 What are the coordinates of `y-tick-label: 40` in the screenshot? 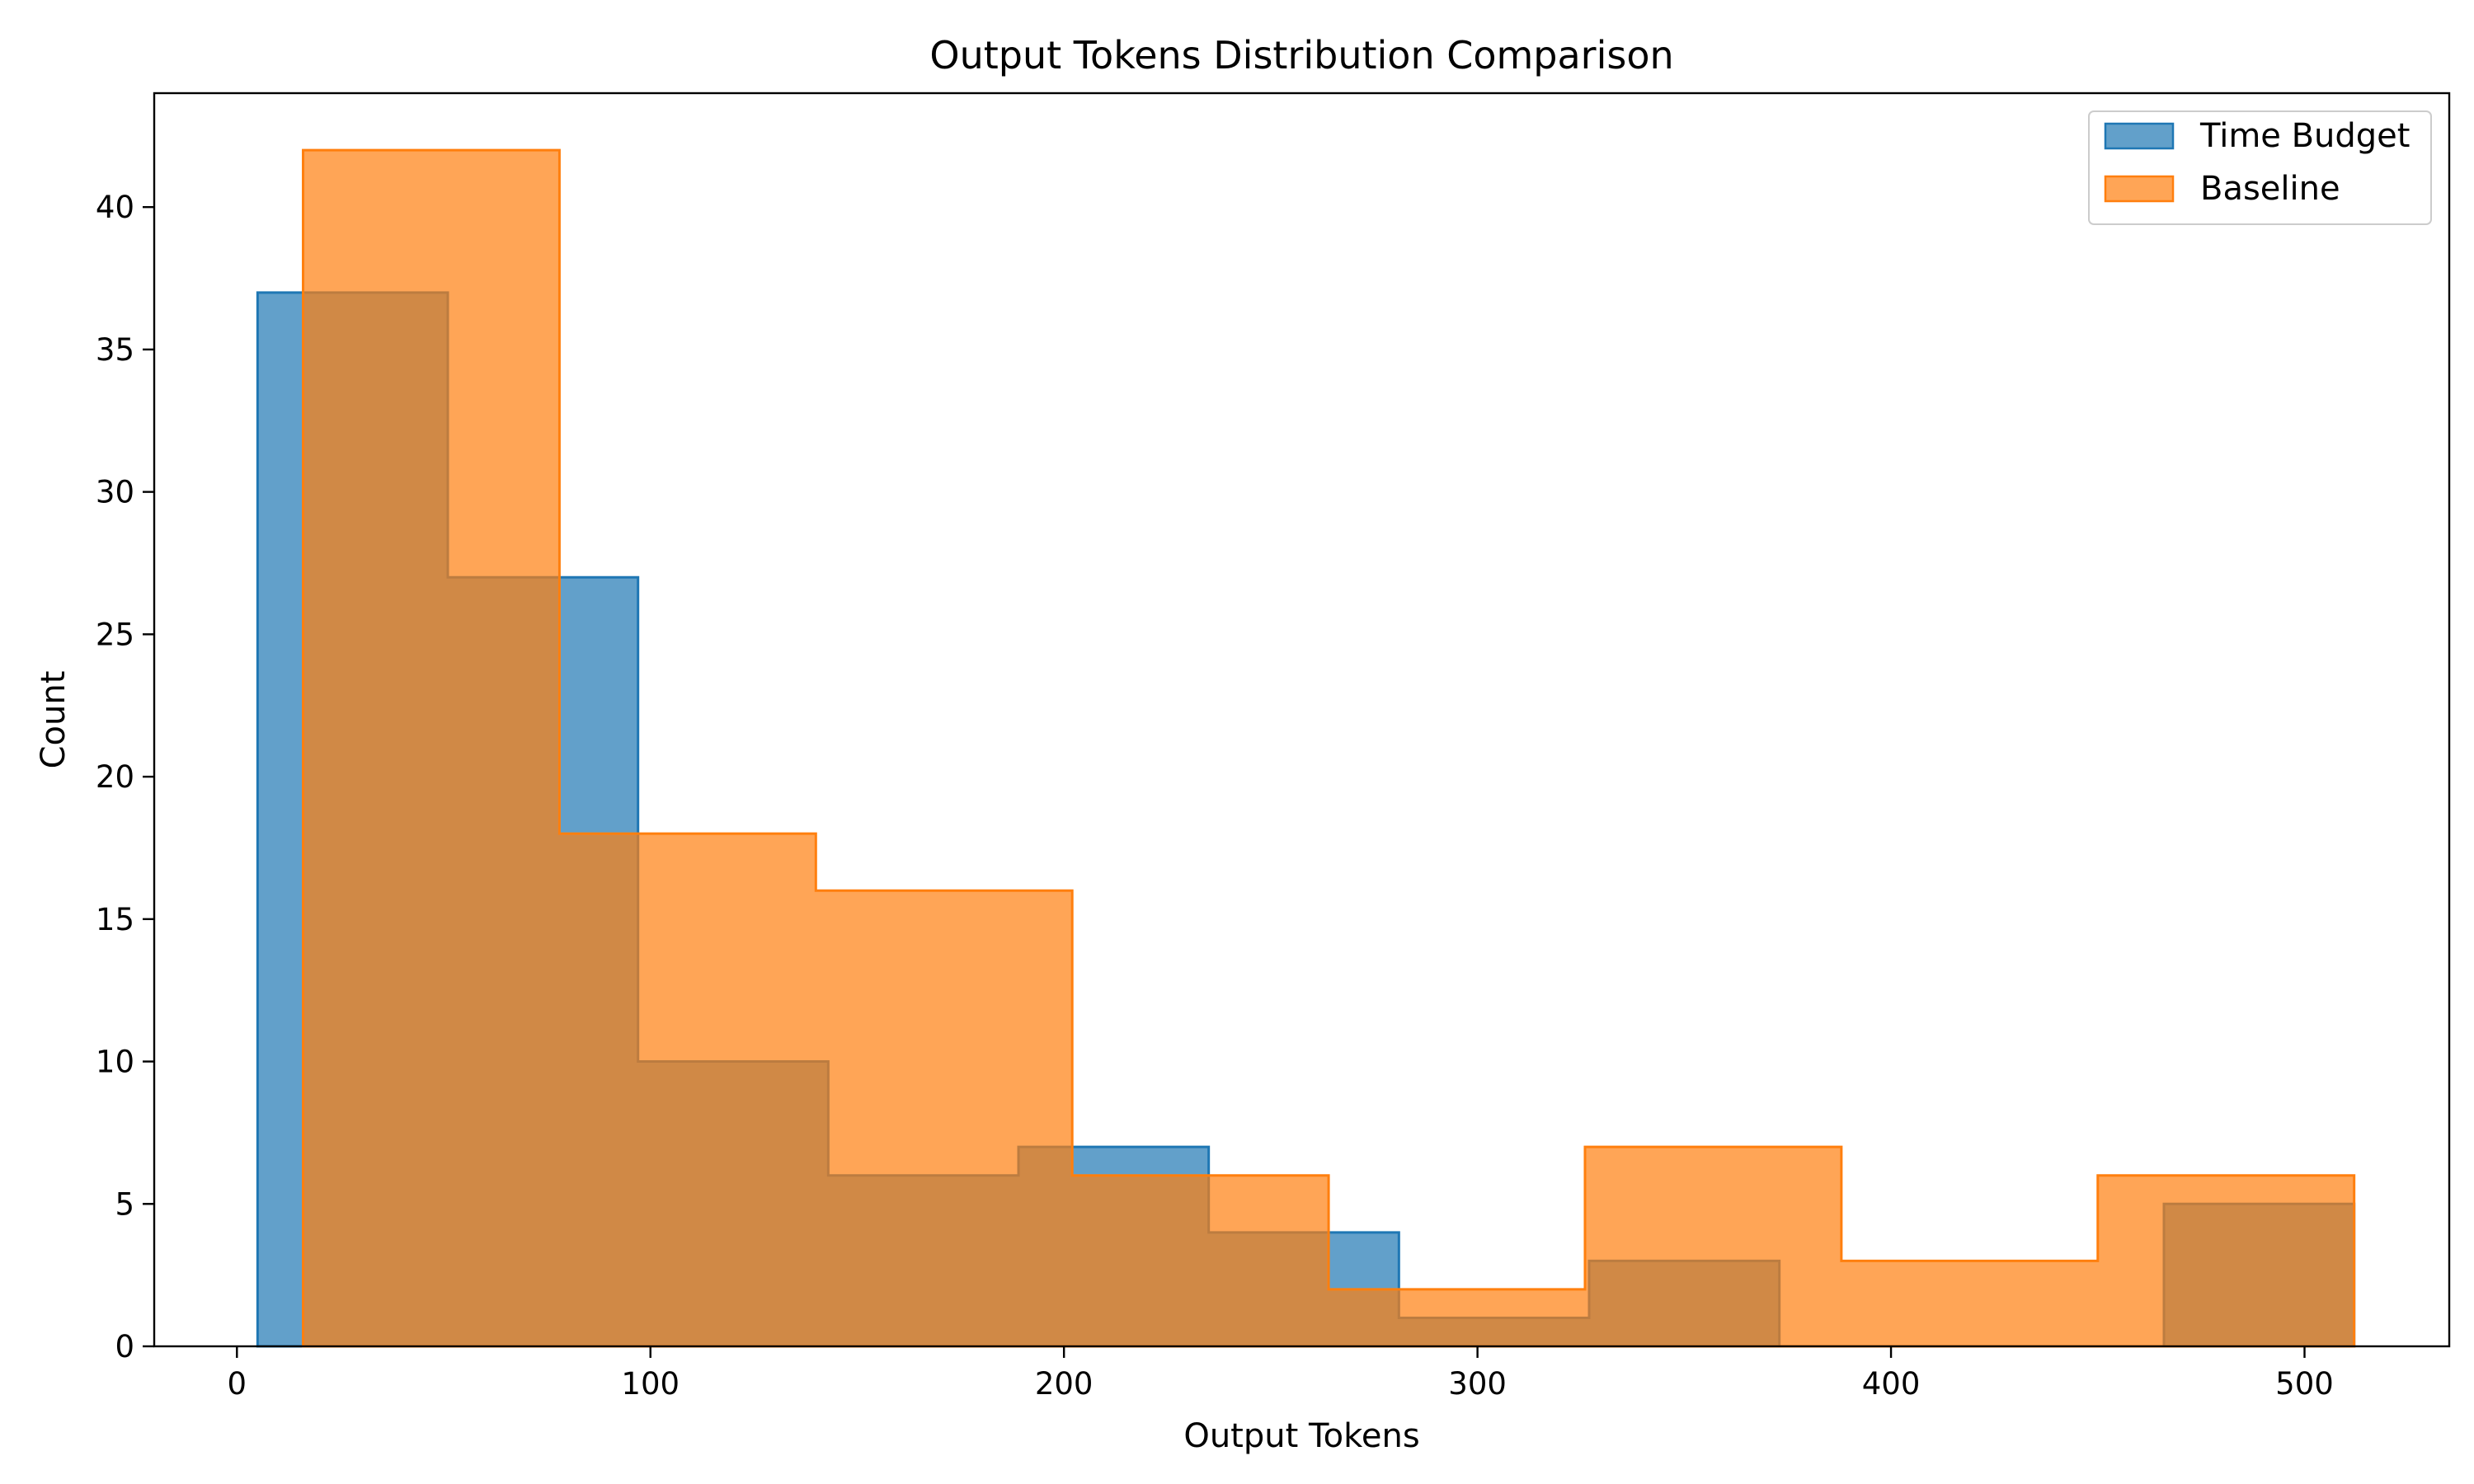 It's located at (115, 207).